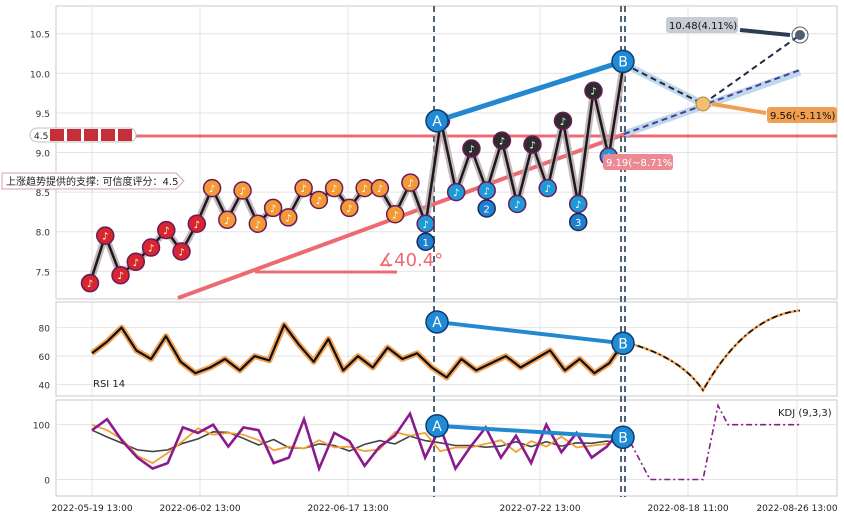  I want to click on support-text: 上涨趋势提供的支撑: 可信度评分：4.5, so click(92, 181).